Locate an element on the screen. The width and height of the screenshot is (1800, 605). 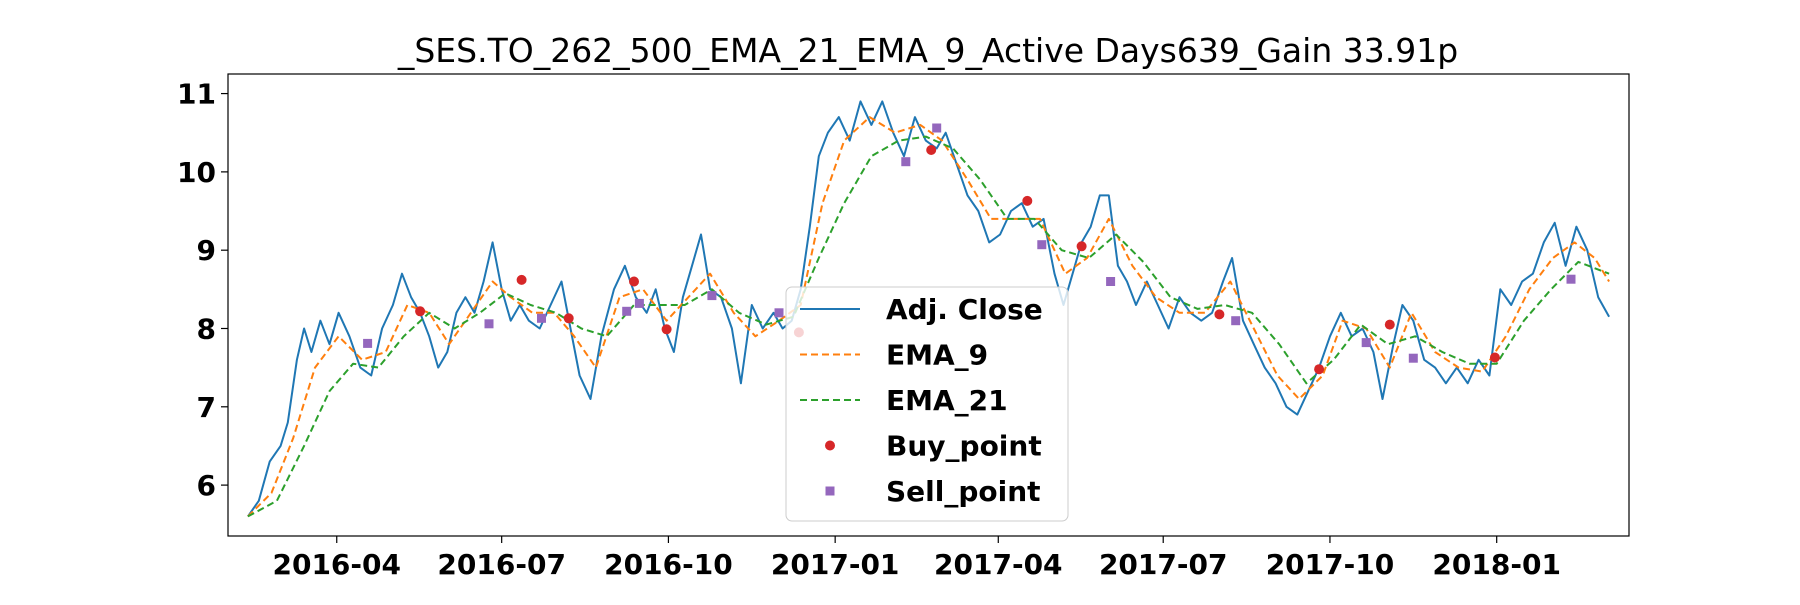
x-tick-label: 2017-10 is located at coordinates (1330, 564).